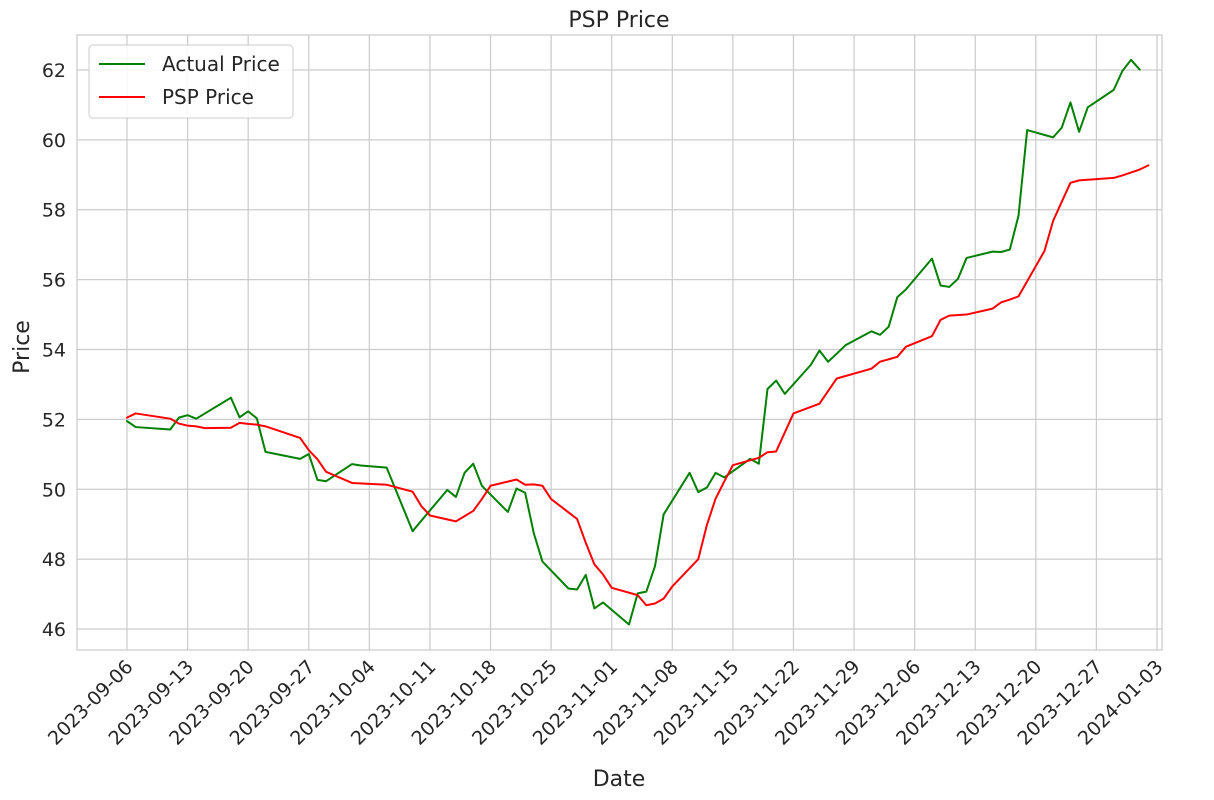 The height and width of the screenshot is (800, 1214). I want to click on y-tick-label: 54, so click(54, 350).